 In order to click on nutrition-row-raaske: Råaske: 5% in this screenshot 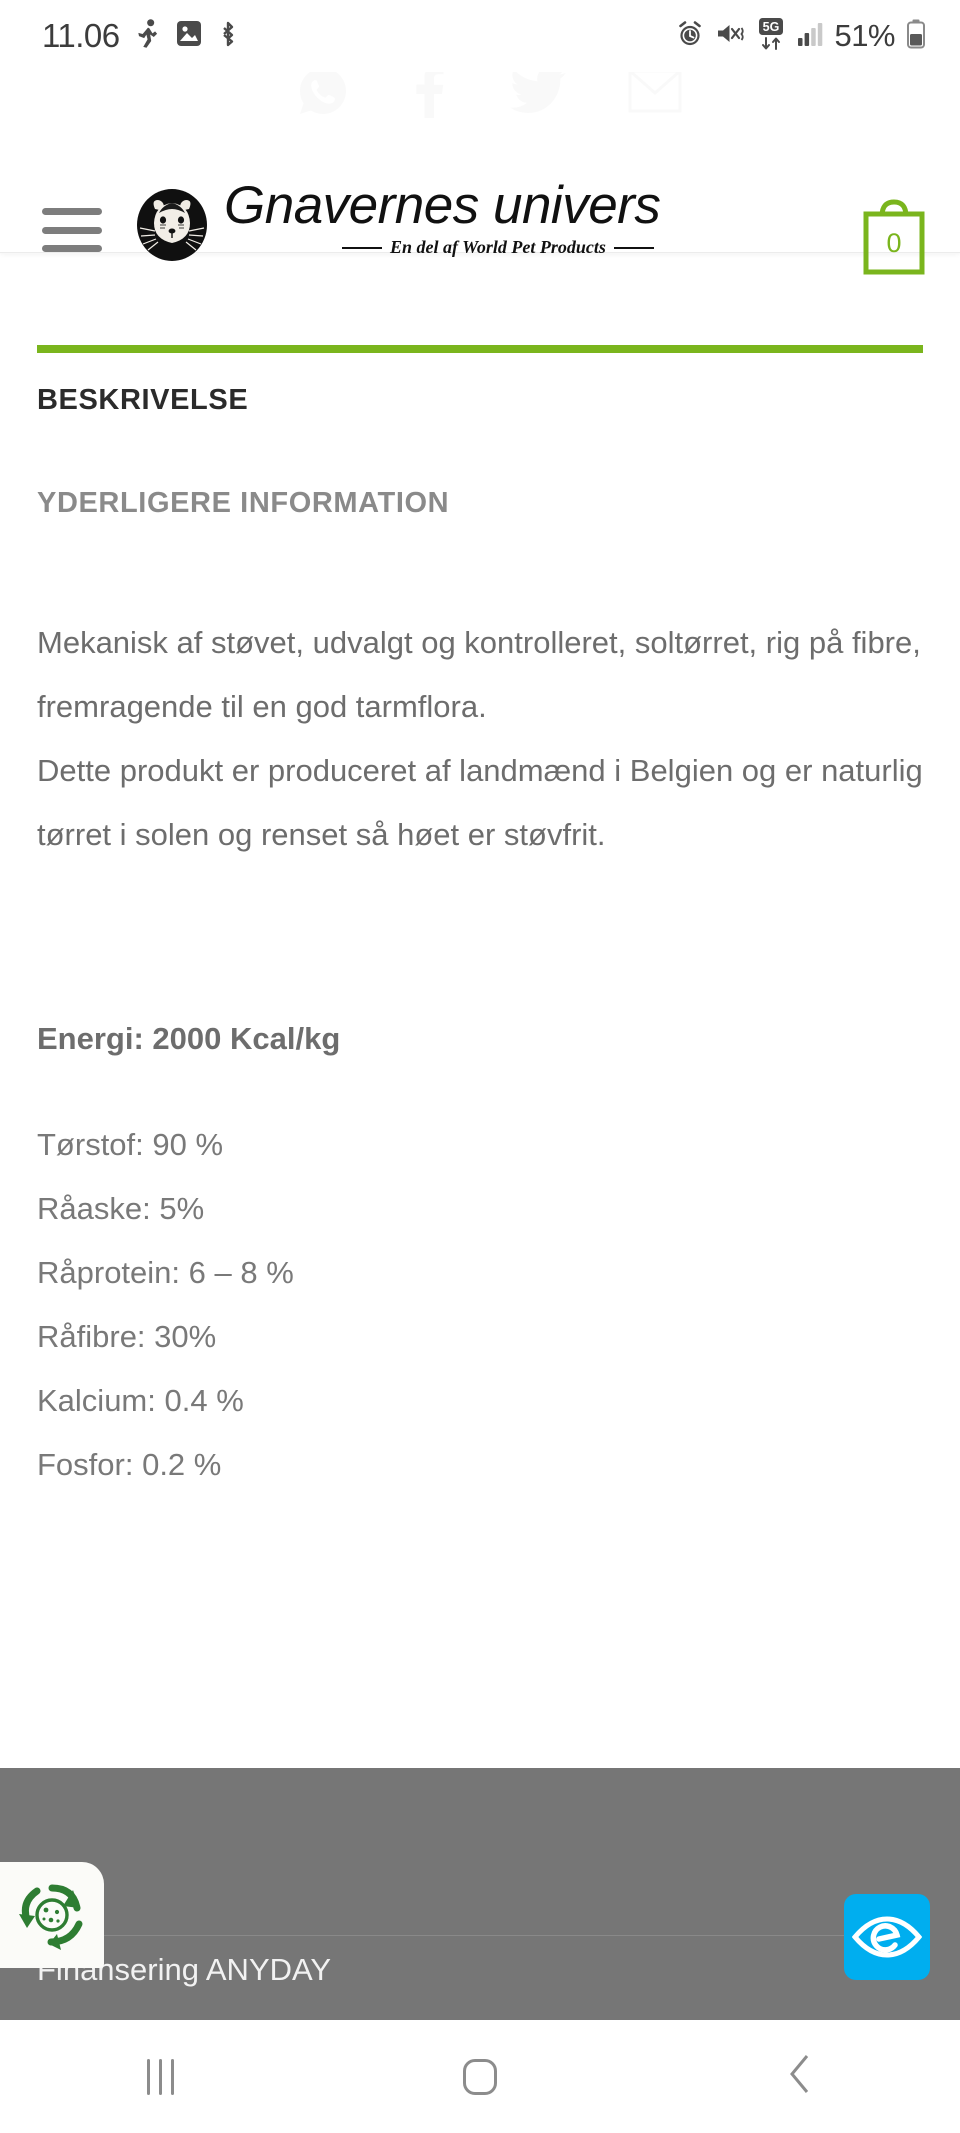, I will do `click(121, 1208)`.